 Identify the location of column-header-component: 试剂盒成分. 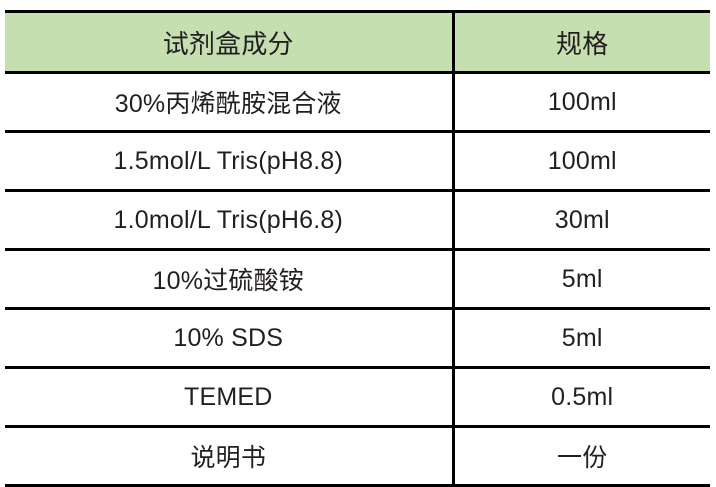
(230, 41).